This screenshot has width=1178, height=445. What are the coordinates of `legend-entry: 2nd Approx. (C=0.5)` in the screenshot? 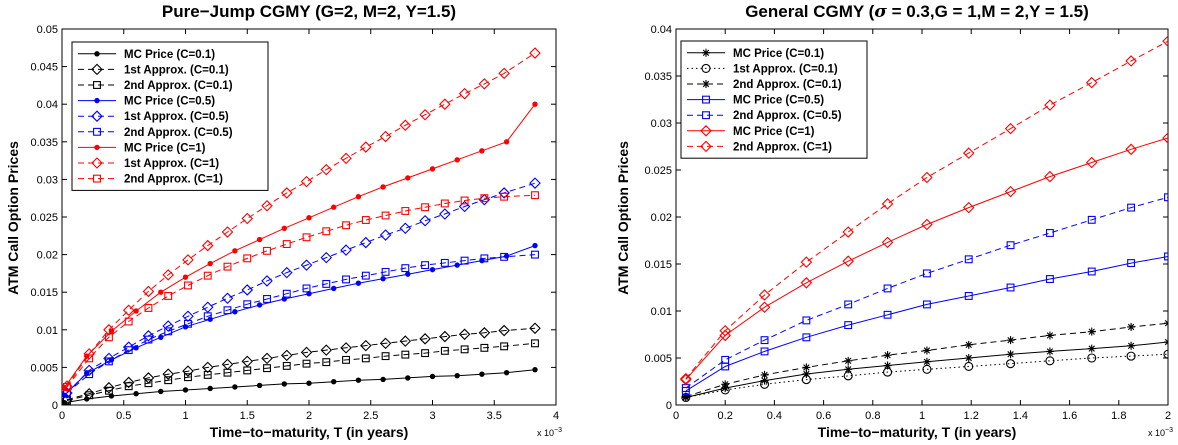 It's located at (764, 116).